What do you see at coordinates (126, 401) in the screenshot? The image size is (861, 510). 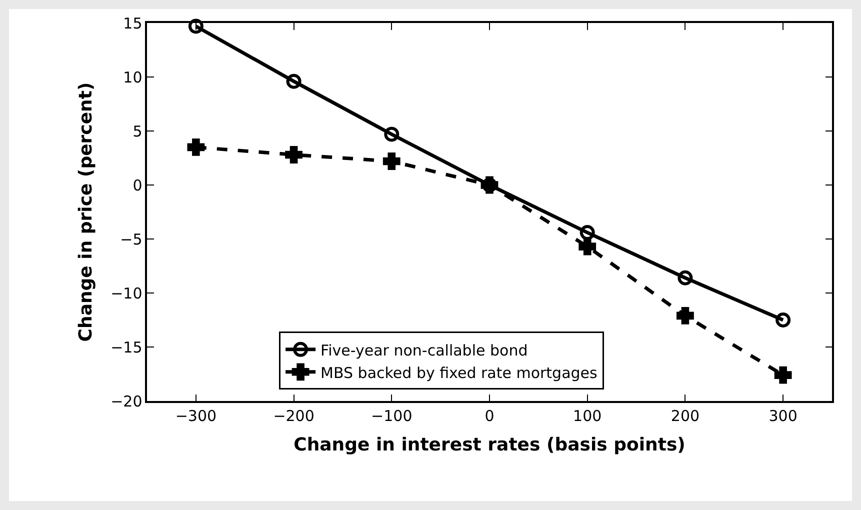 I see `y-tick-label: −20` at bounding box center [126, 401].